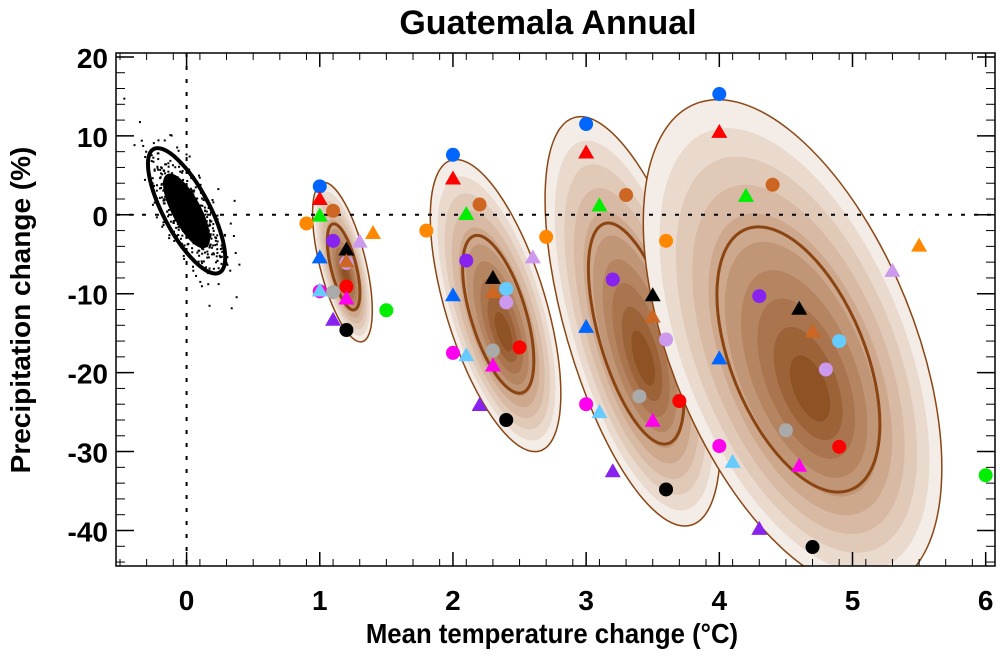  What do you see at coordinates (586, 600) in the screenshot?
I see `x-tick-label: 3` at bounding box center [586, 600].